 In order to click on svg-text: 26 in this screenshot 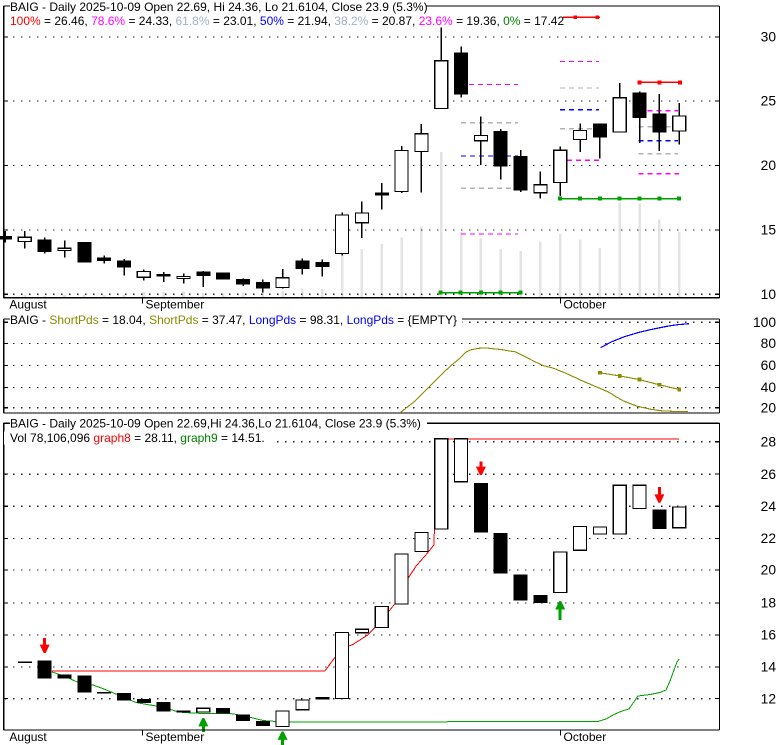, I will do `click(769, 474)`.